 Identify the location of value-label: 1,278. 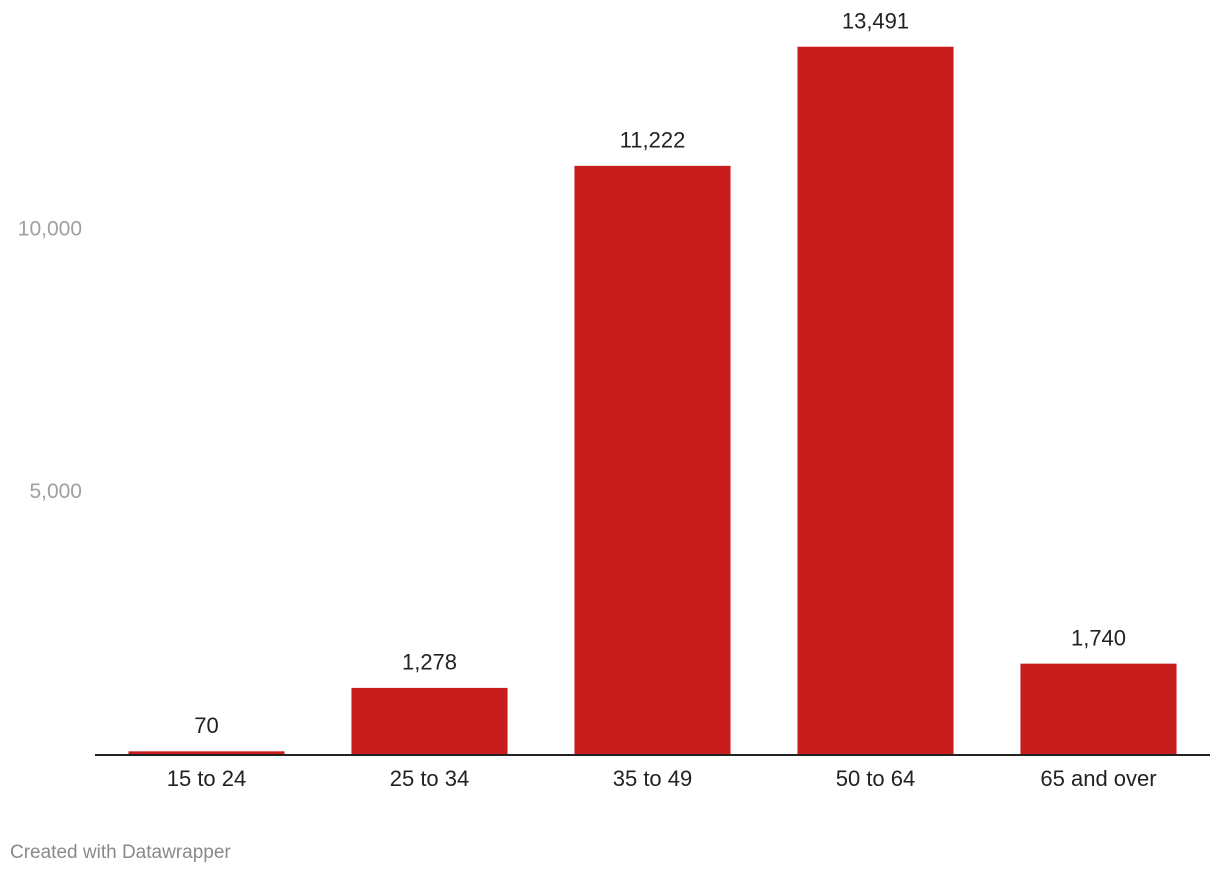
(429, 662).